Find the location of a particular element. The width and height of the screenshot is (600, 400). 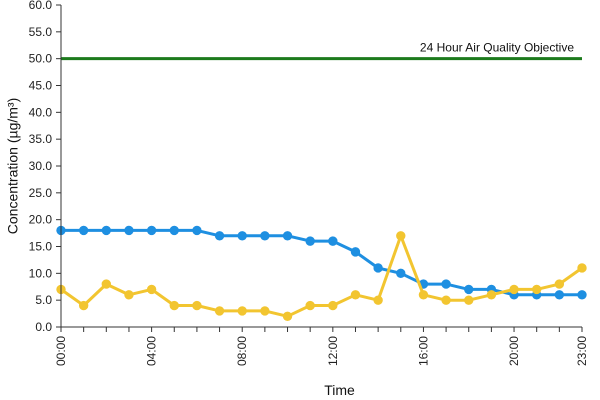

x-tick-label: 16:00 is located at coordinates (423, 351).